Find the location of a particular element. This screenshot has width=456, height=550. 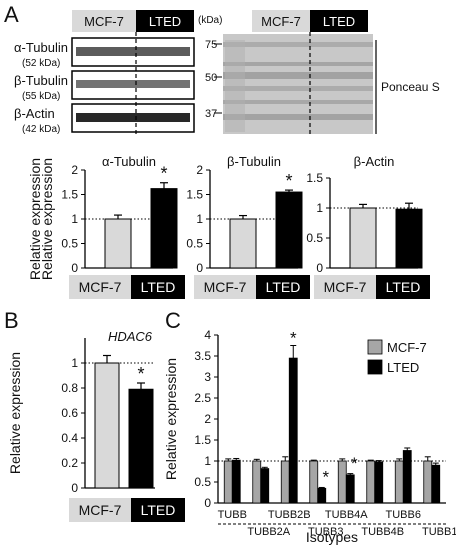

panel-letter-b: B is located at coordinates (11, 320).